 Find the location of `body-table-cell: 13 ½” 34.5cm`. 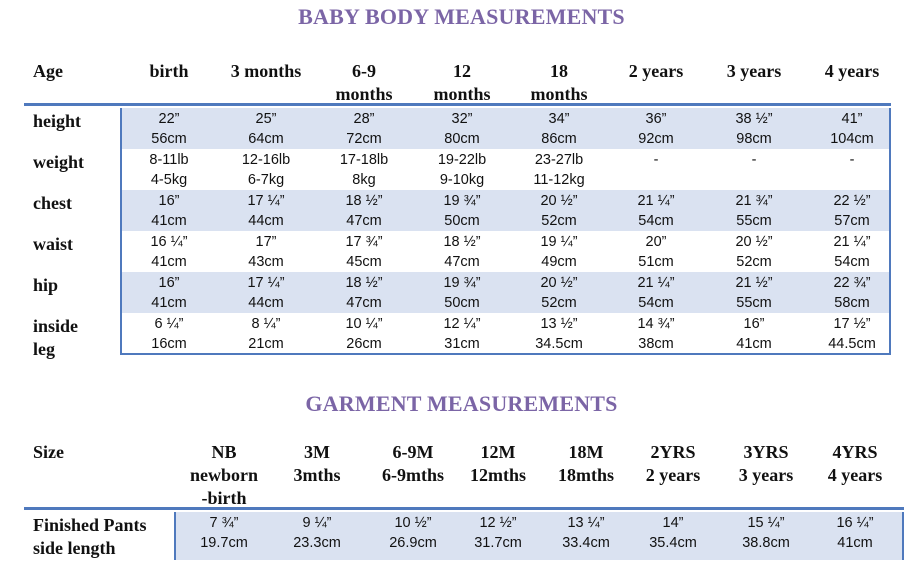

body-table-cell: 13 ½” 34.5cm is located at coordinates (559, 334).